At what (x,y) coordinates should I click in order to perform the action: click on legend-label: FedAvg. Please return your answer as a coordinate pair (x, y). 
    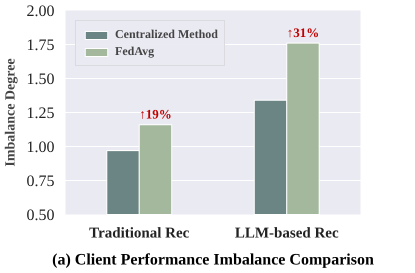
    Looking at the image, I should click on (134, 51).